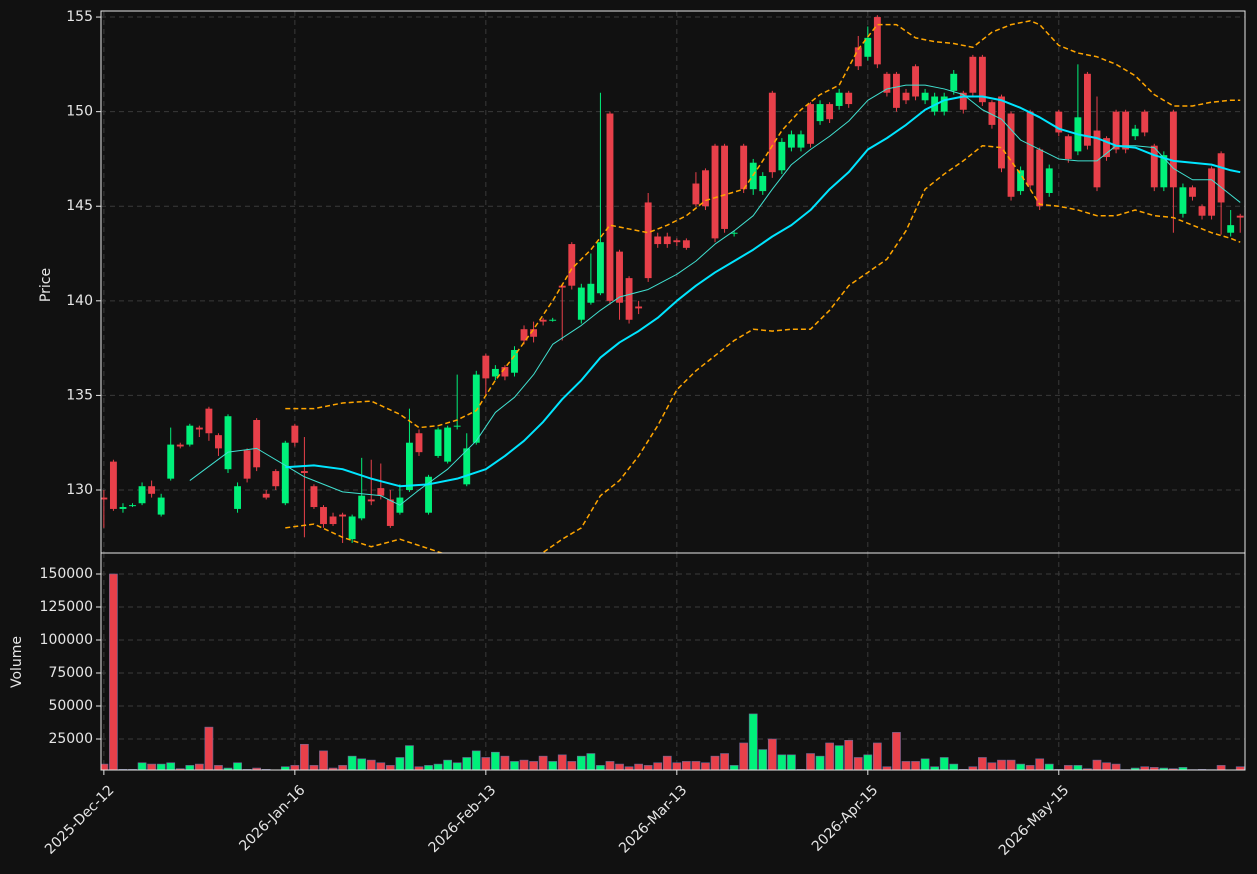 The height and width of the screenshot is (874, 1257). I want to click on y-tick-label: 150000, so click(66, 574).